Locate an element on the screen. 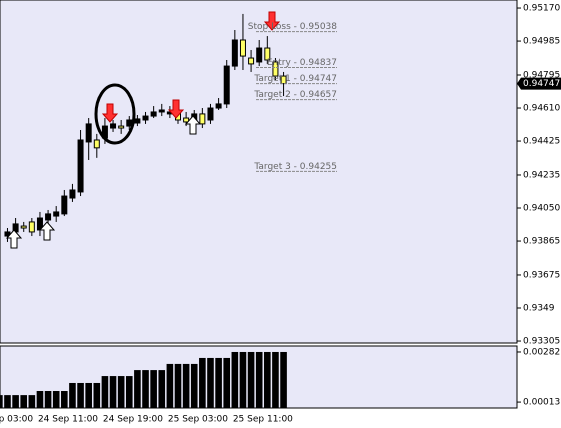 This screenshot has width=561, height=428. y-tick-label: 0.93675 is located at coordinates (541, 275).